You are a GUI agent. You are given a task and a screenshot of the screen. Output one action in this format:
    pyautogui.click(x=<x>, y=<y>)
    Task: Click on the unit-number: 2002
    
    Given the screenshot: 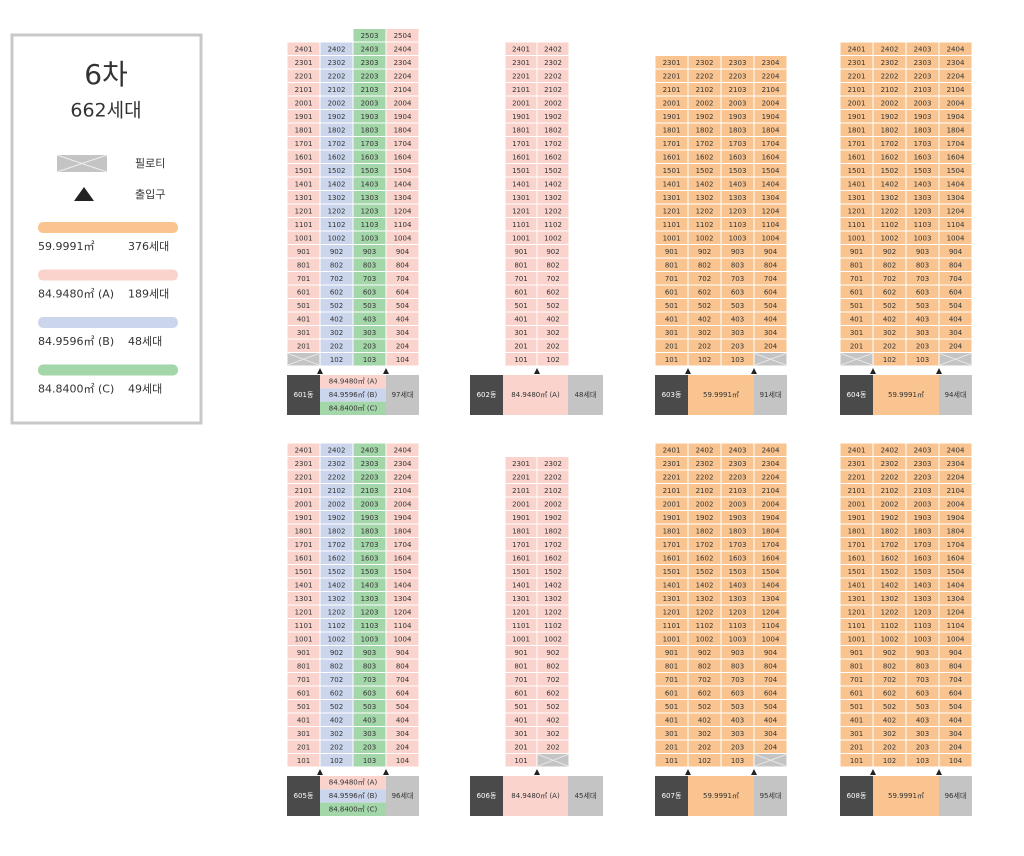 What is the action you would take?
    pyautogui.click(x=553, y=103)
    